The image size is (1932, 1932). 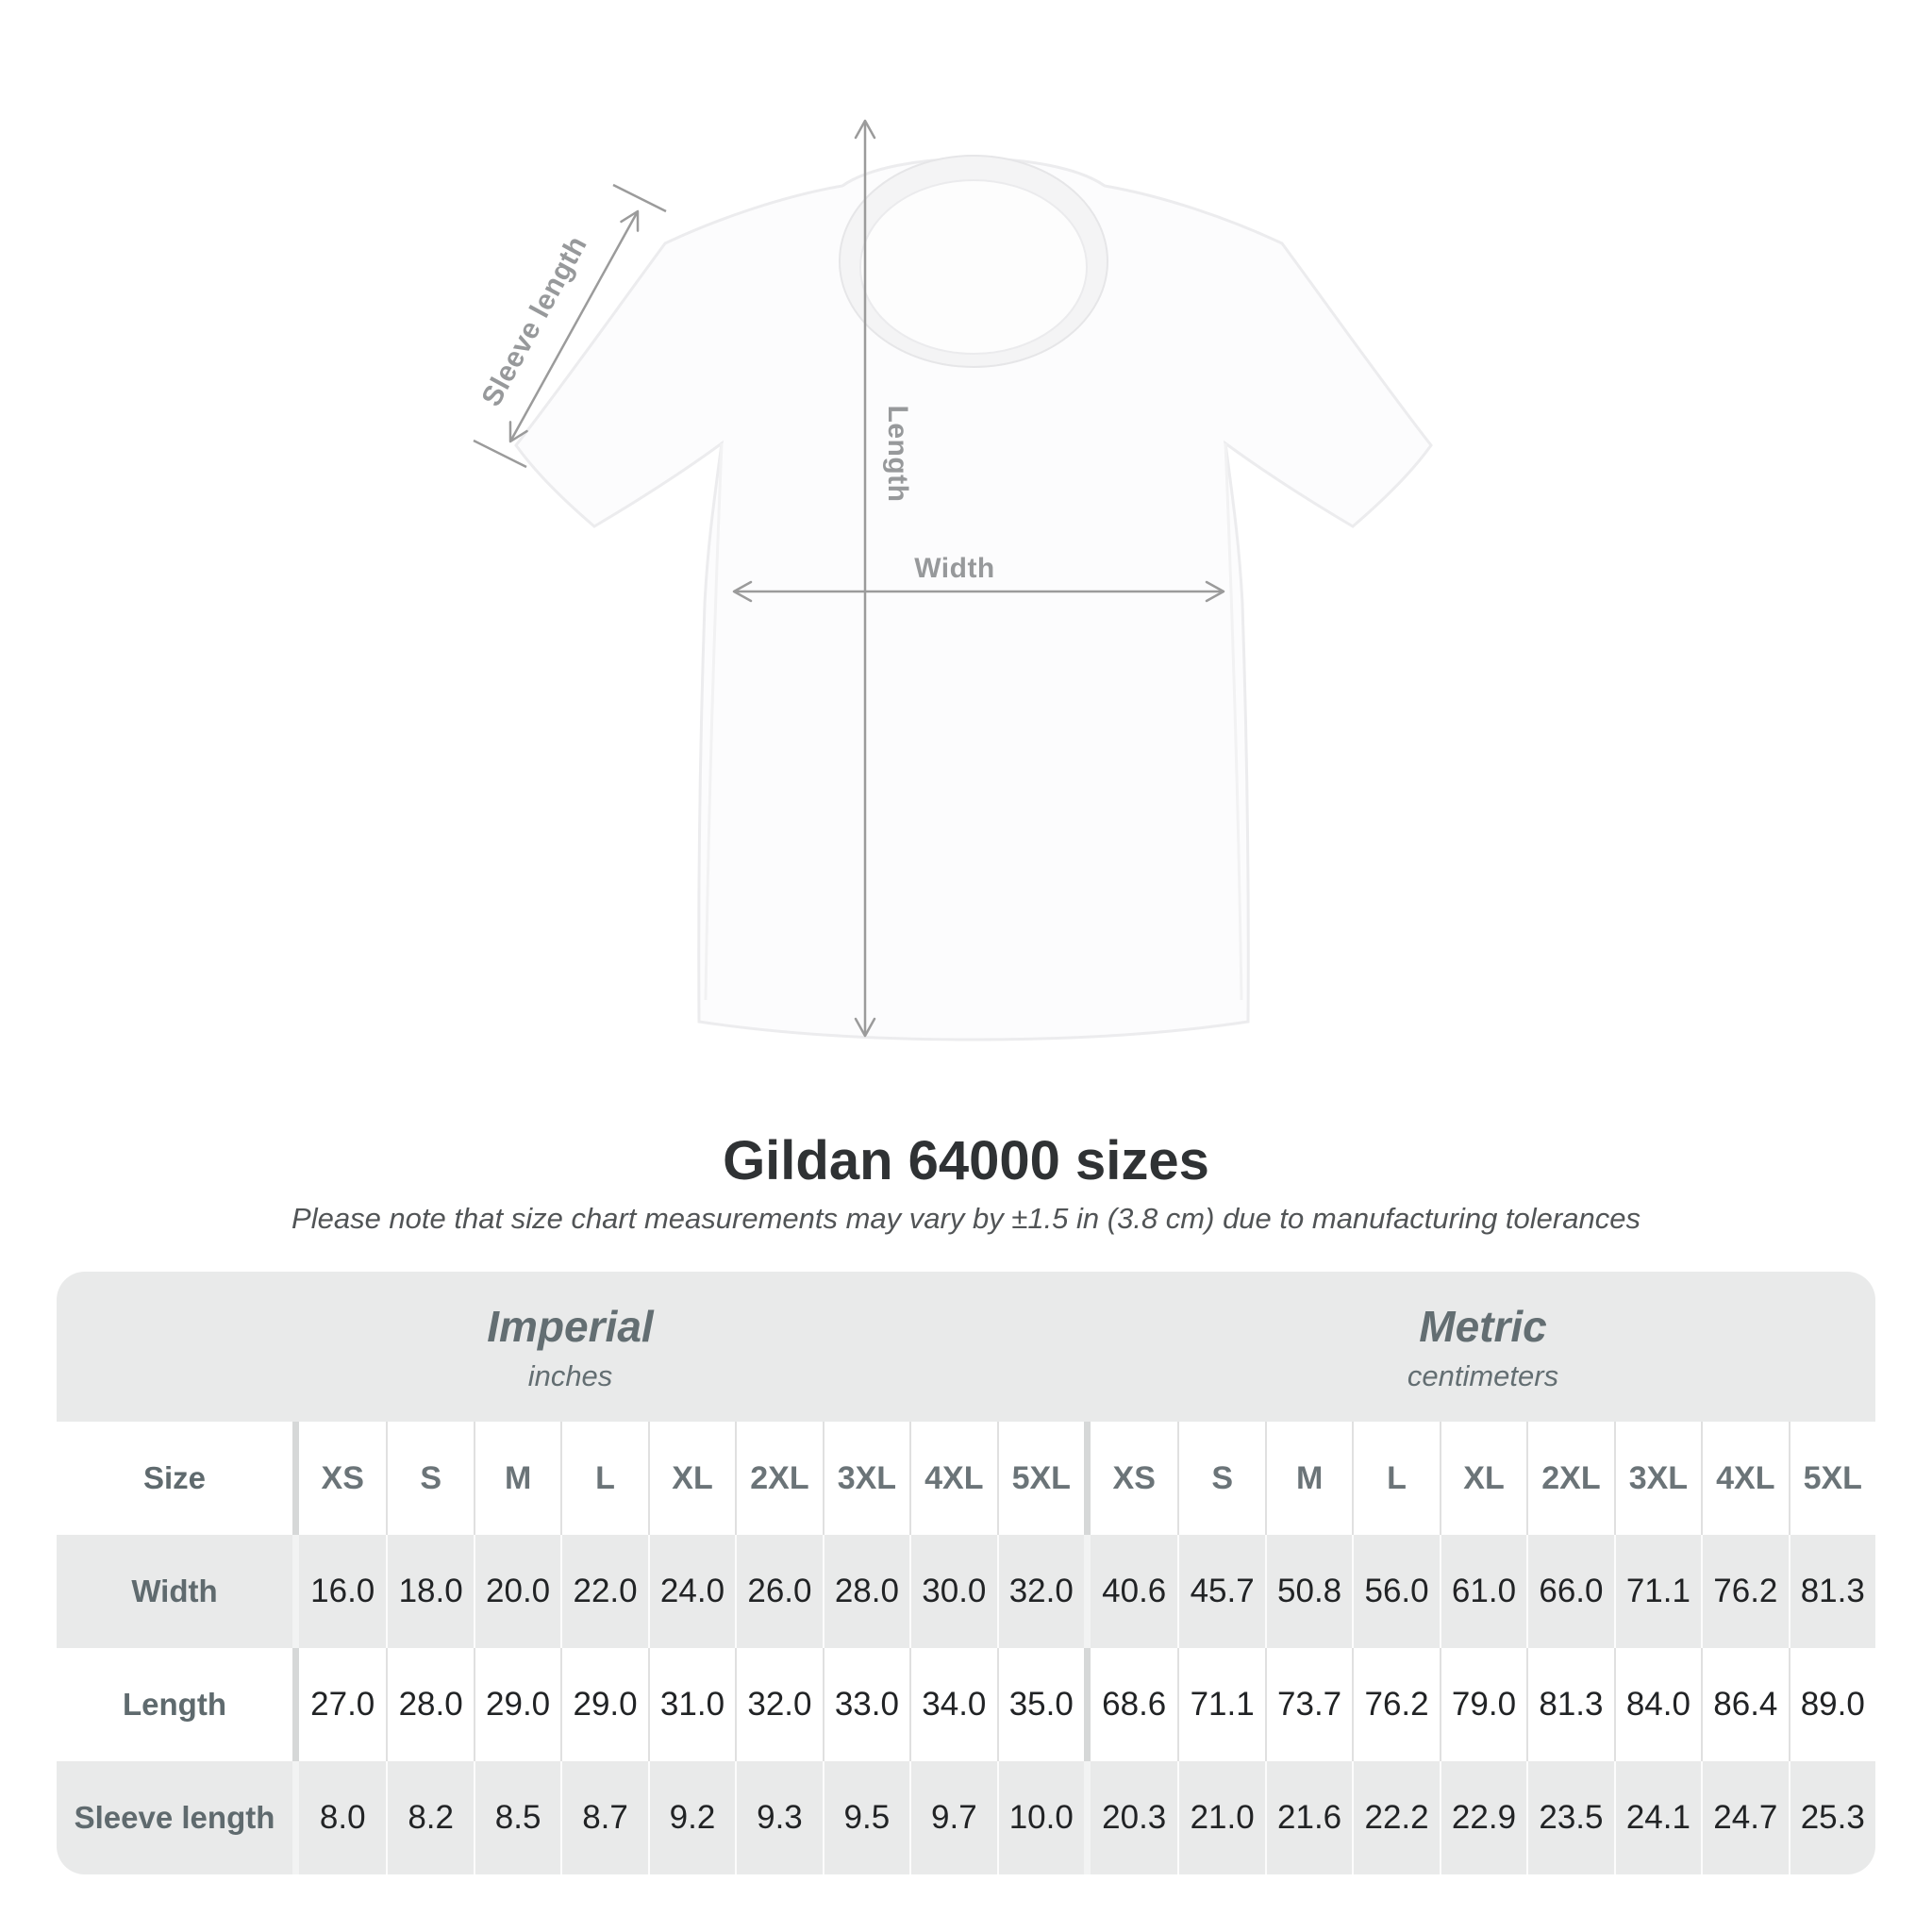 What do you see at coordinates (517, 1817) in the screenshot?
I see `table-cell: 8.5` at bounding box center [517, 1817].